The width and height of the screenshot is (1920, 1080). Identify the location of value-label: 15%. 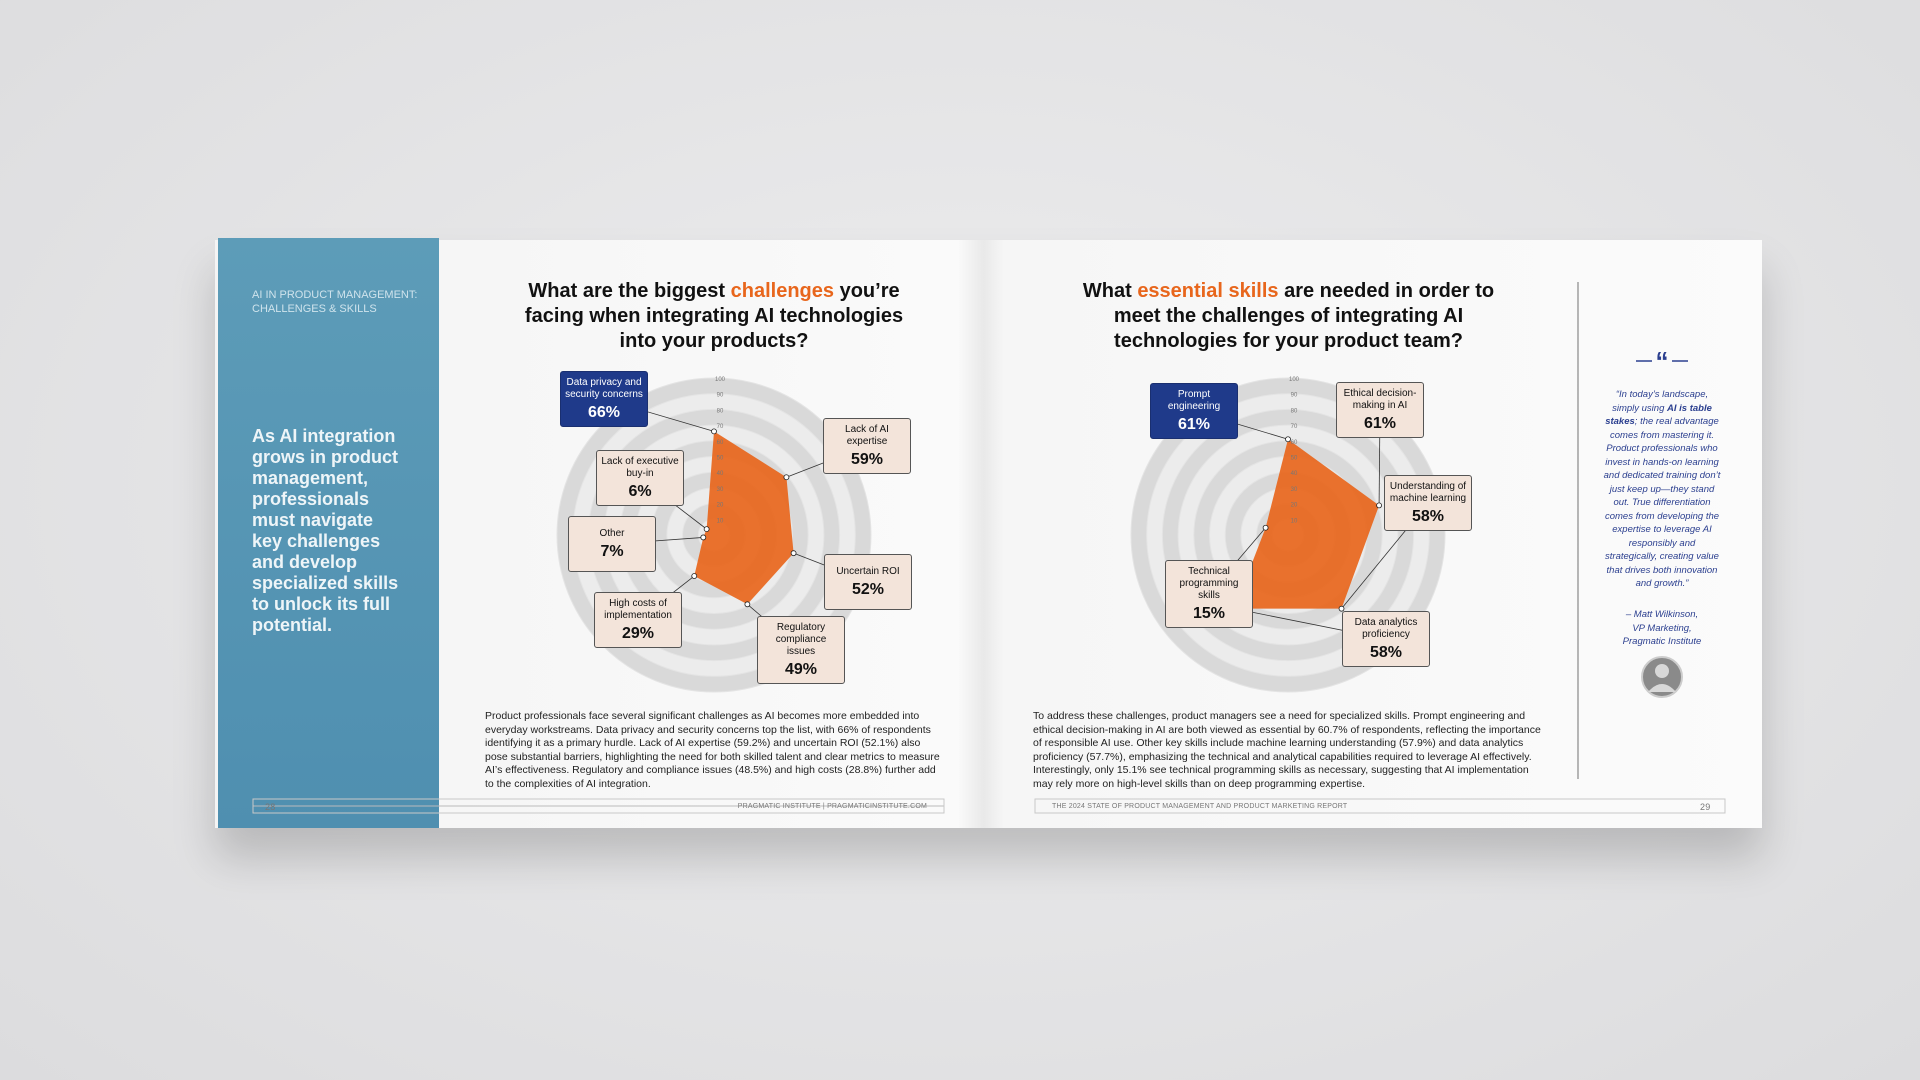
(1209, 613).